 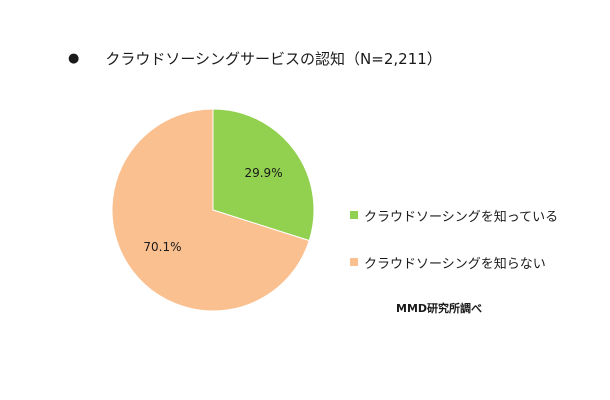 I want to click on legend: クラウドソーシングを知っている クラウドソーシングを知らない, so click(x=454, y=252).